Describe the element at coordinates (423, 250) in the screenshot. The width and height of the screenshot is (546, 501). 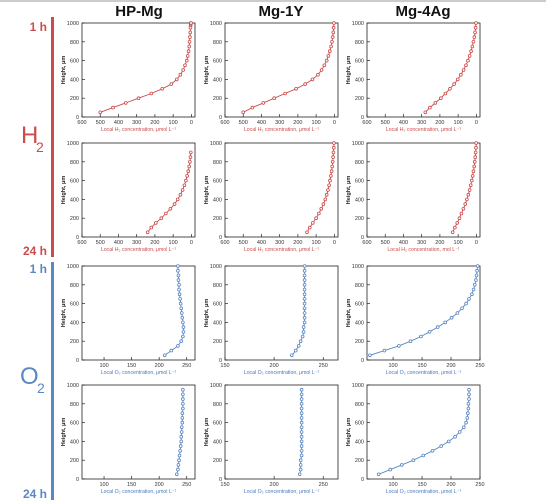
I see `x-axis-label: Local H₂ concentration, mol L⁻¹` at that location.